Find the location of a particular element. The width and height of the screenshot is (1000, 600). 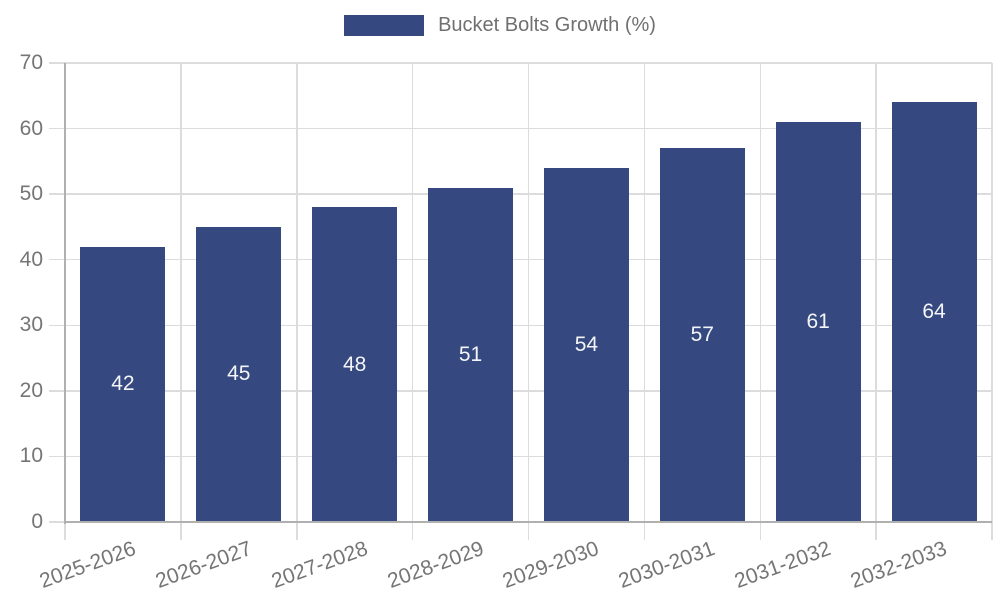

y-tick-label: 70 is located at coordinates (31, 62).